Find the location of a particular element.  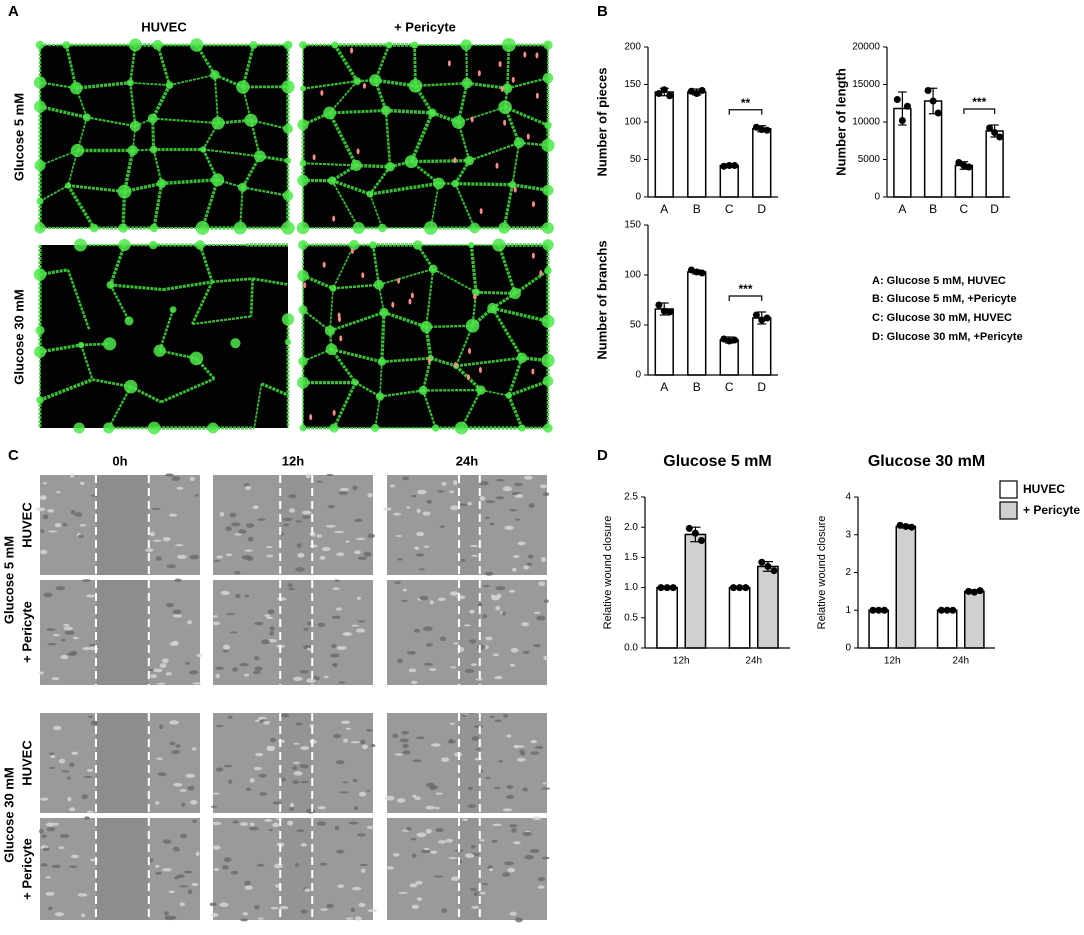

y-tick-label: 10000 is located at coordinates (866, 122).